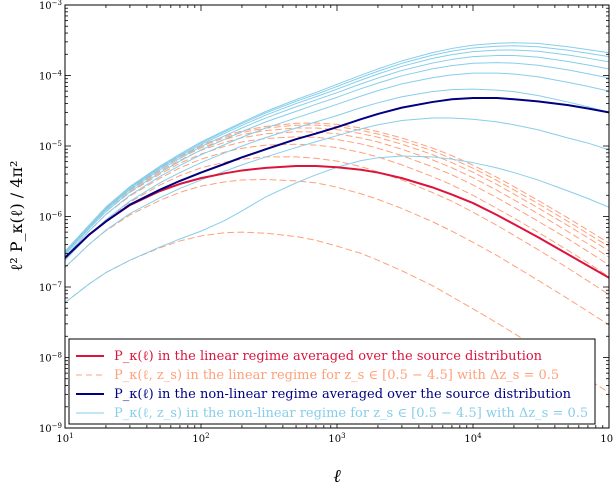 This screenshot has height=490, width=613. Describe the element at coordinates (50, 6) in the screenshot. I see `y-tick-label: 10⁻³` at that location.